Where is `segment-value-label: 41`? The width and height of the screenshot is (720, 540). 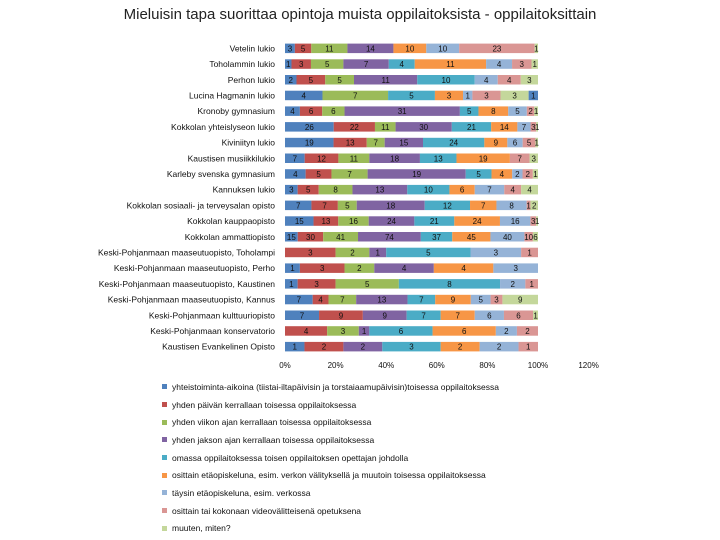 segment-value-label: 41 is located at coordinates (340, 237).